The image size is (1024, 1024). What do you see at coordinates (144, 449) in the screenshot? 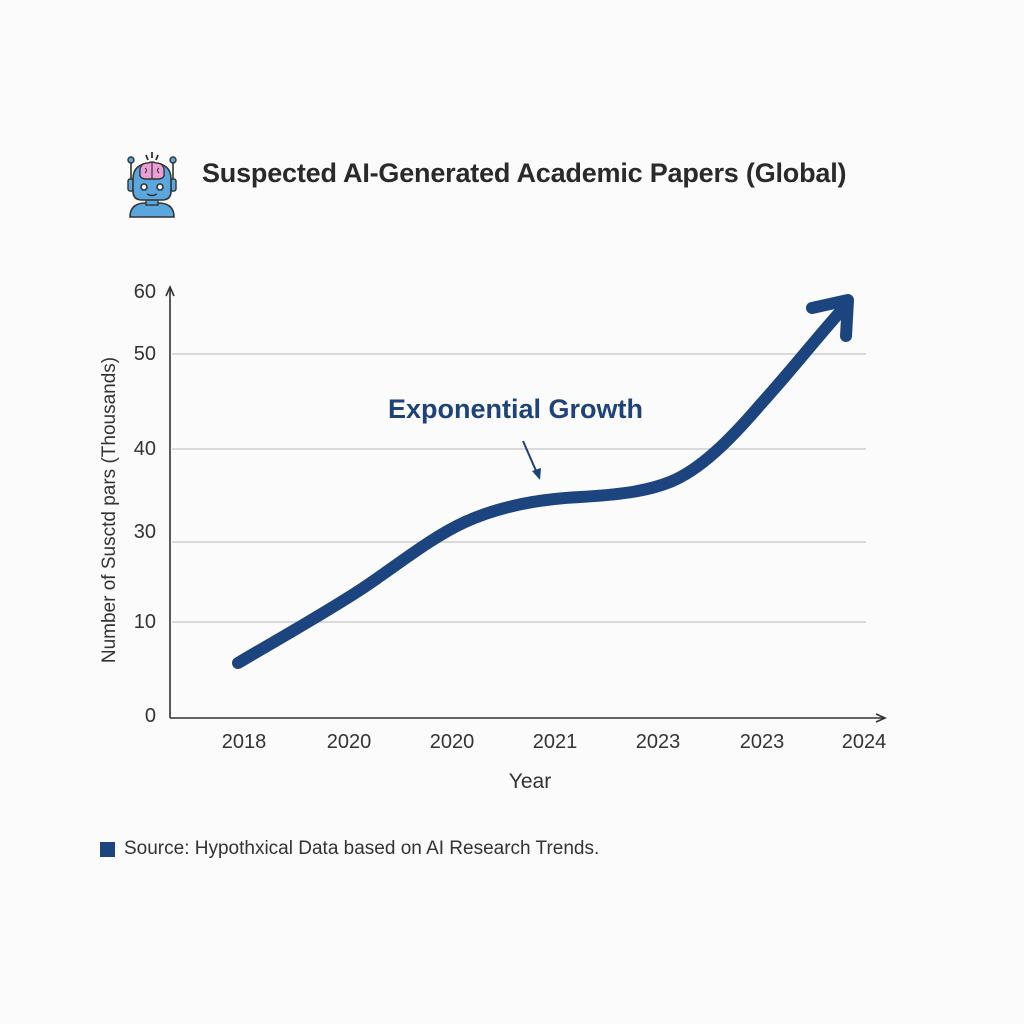
I see `y-tick-40: 40` at bounding box center [144, 449].